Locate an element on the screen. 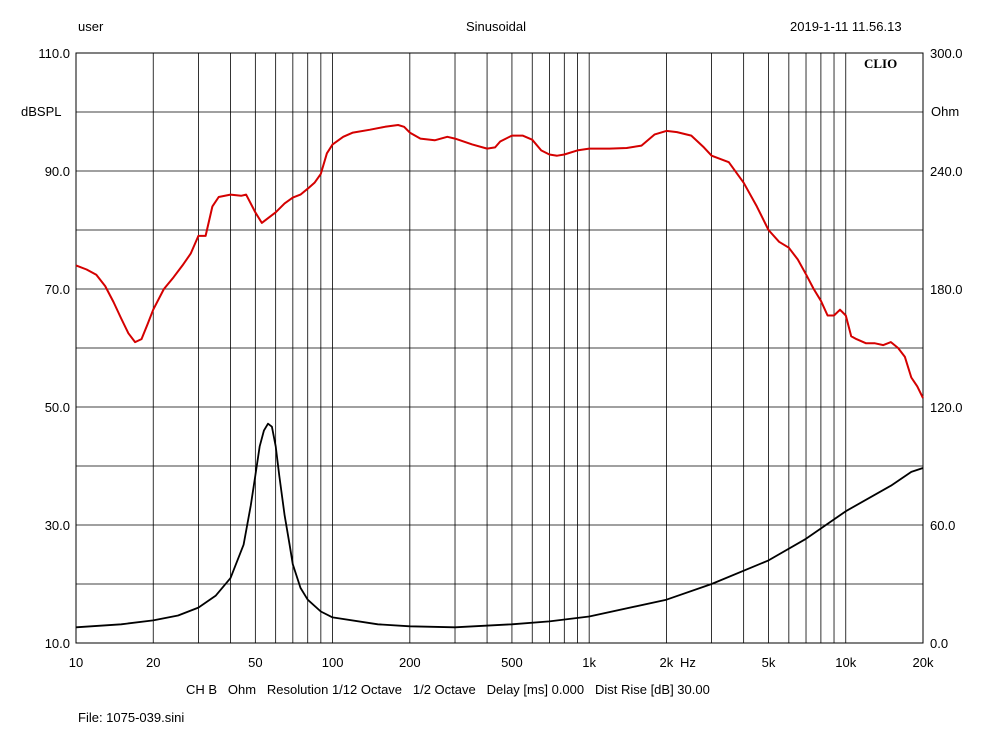  y-left-tick-labels: 110.0 90.0 70.0 50.0 30.0 10.0 is located at coordinates (54, 348).